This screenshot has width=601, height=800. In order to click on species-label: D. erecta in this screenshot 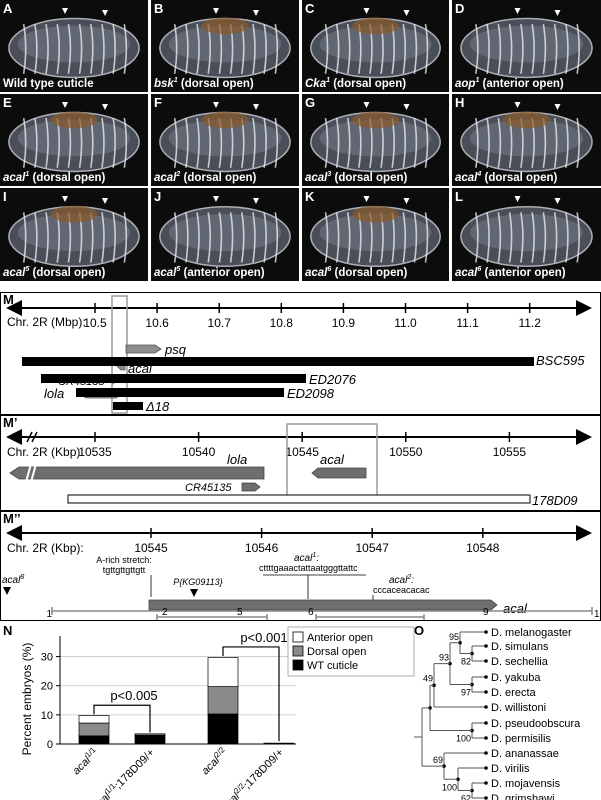, I will do `click(514, 693)`.